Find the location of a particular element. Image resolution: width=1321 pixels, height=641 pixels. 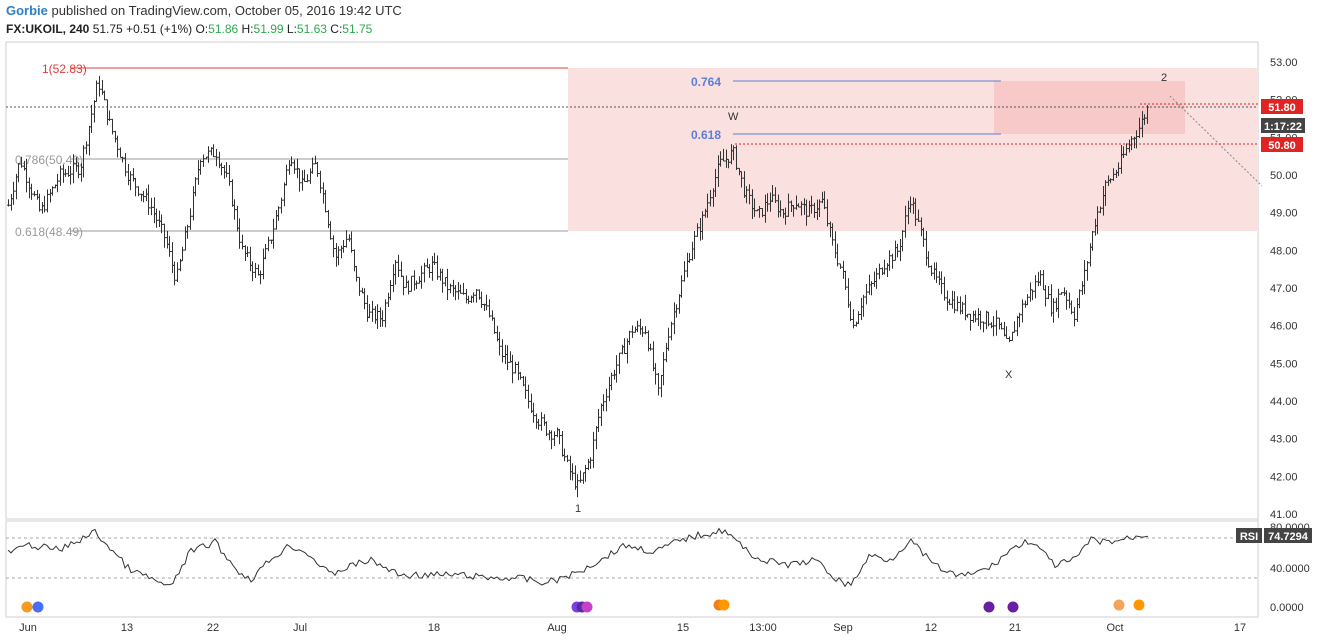

price-tick-label: 47.00 is located at coordinates (1284, 289).